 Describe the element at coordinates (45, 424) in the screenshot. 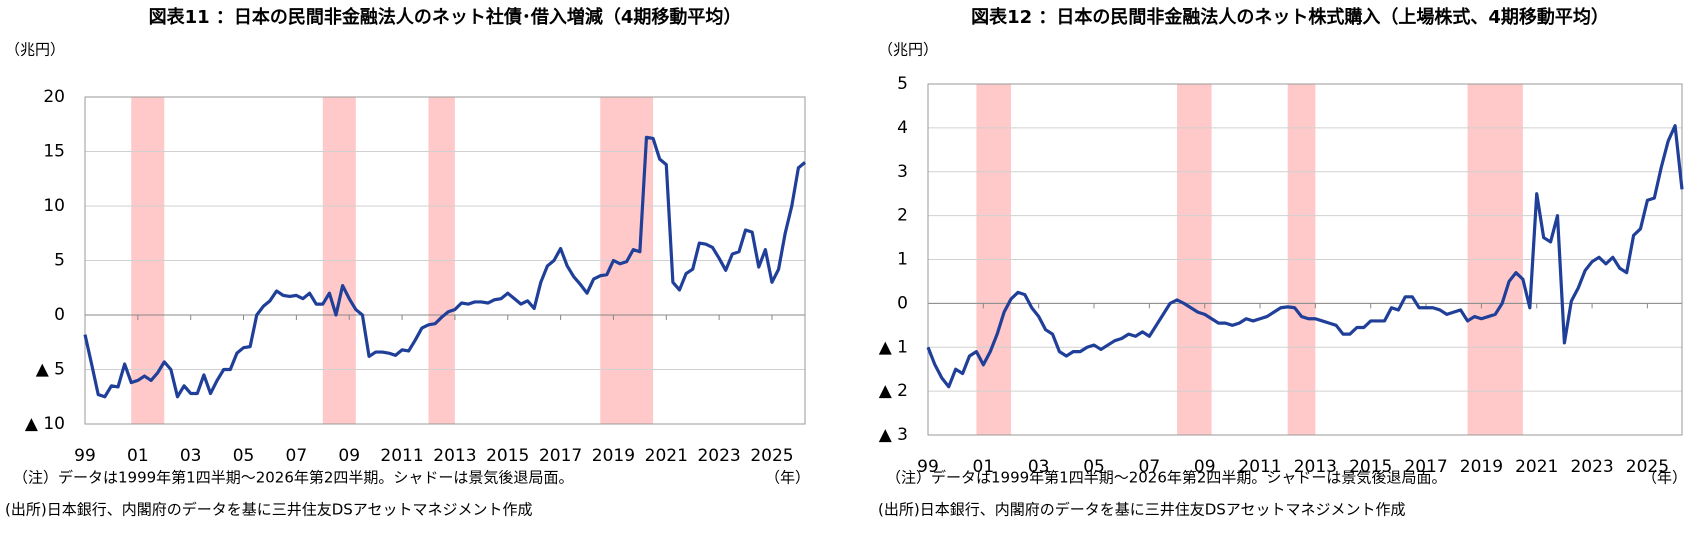

I see `y-tick-label: ▲ 10` at that location.